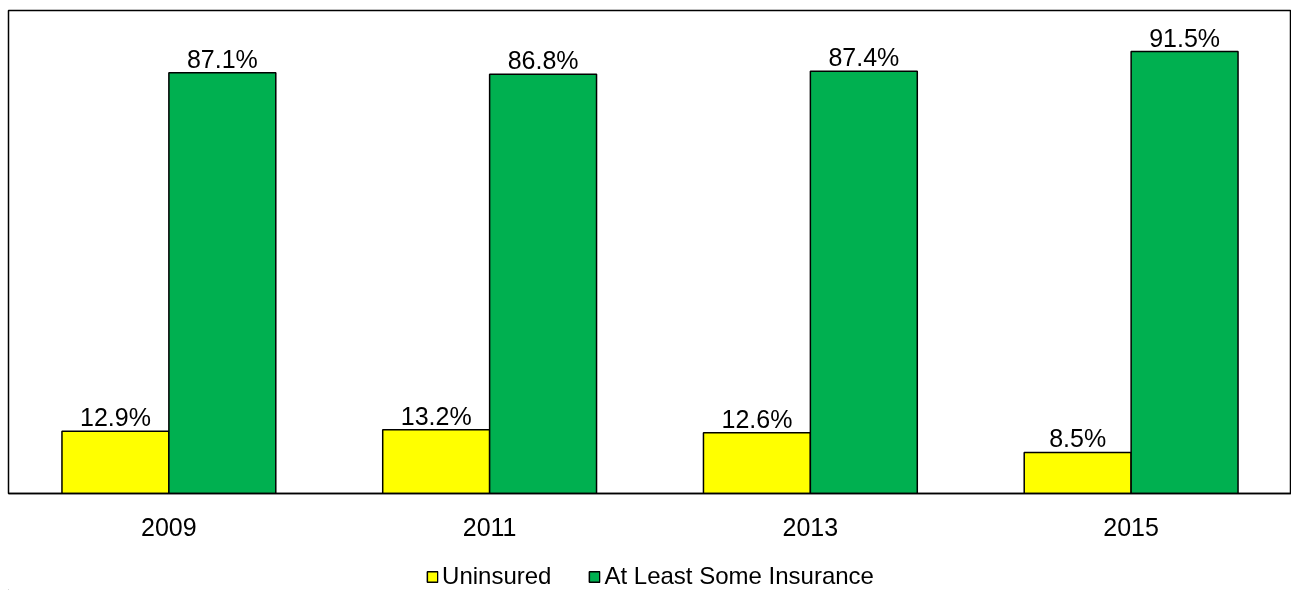 This screenshot has width=1291, height=590. Describe the element at coordinates (1131, 526) in the screenshot. I see `x-tick-label: 2015` at that location.